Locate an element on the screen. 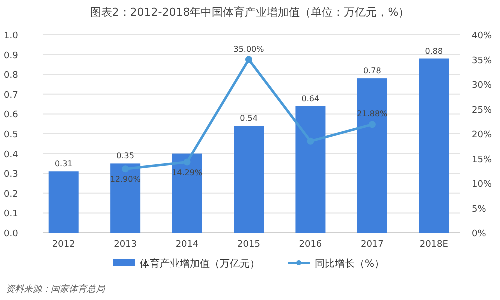  y2-tick-label: 5% is located at coordinates (479, 209).